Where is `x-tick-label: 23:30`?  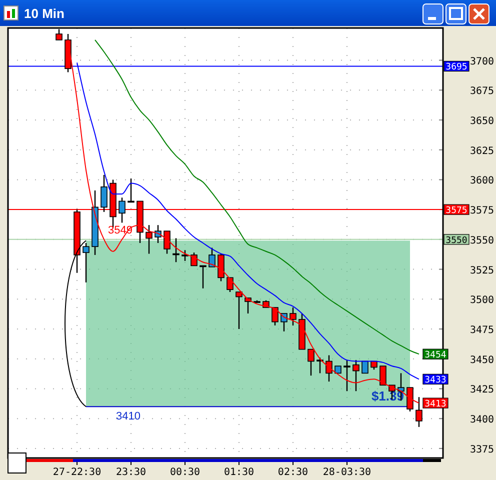 x-tick-label: 23:30 is located at coordinates (131, 472).